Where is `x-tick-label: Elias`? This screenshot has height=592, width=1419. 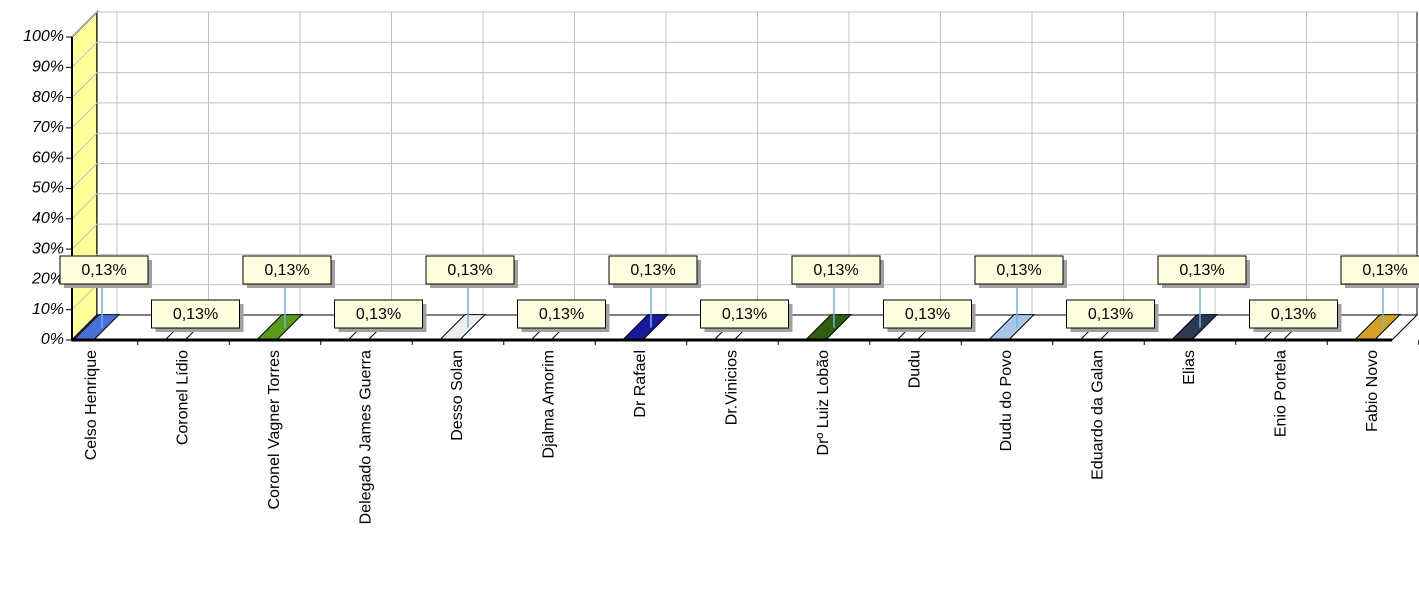 x-tick-label: Elias is located at coordinates (1189, 367).